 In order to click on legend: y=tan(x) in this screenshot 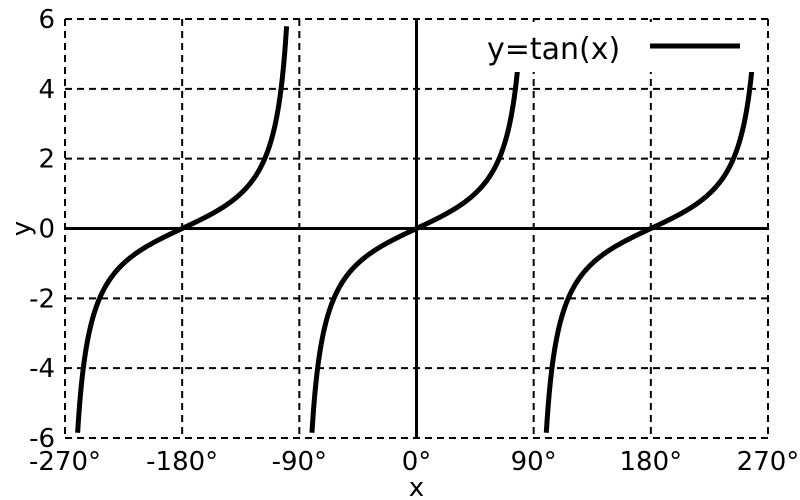, I will do `click(619, 47)`.